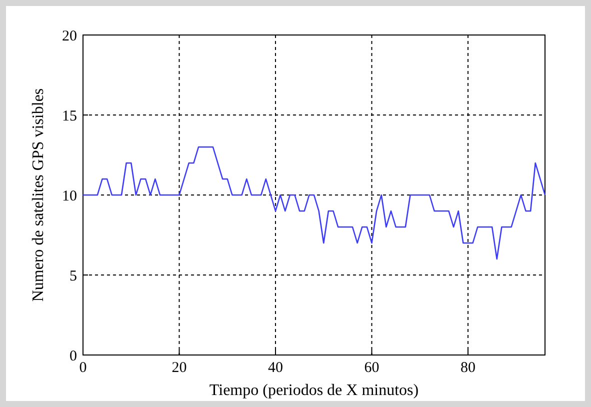 This screenshot has height=407, width=591. Describe the element at coordinates (69, 36) in the screenshot. I see `y-tick-label: 20` at that location.